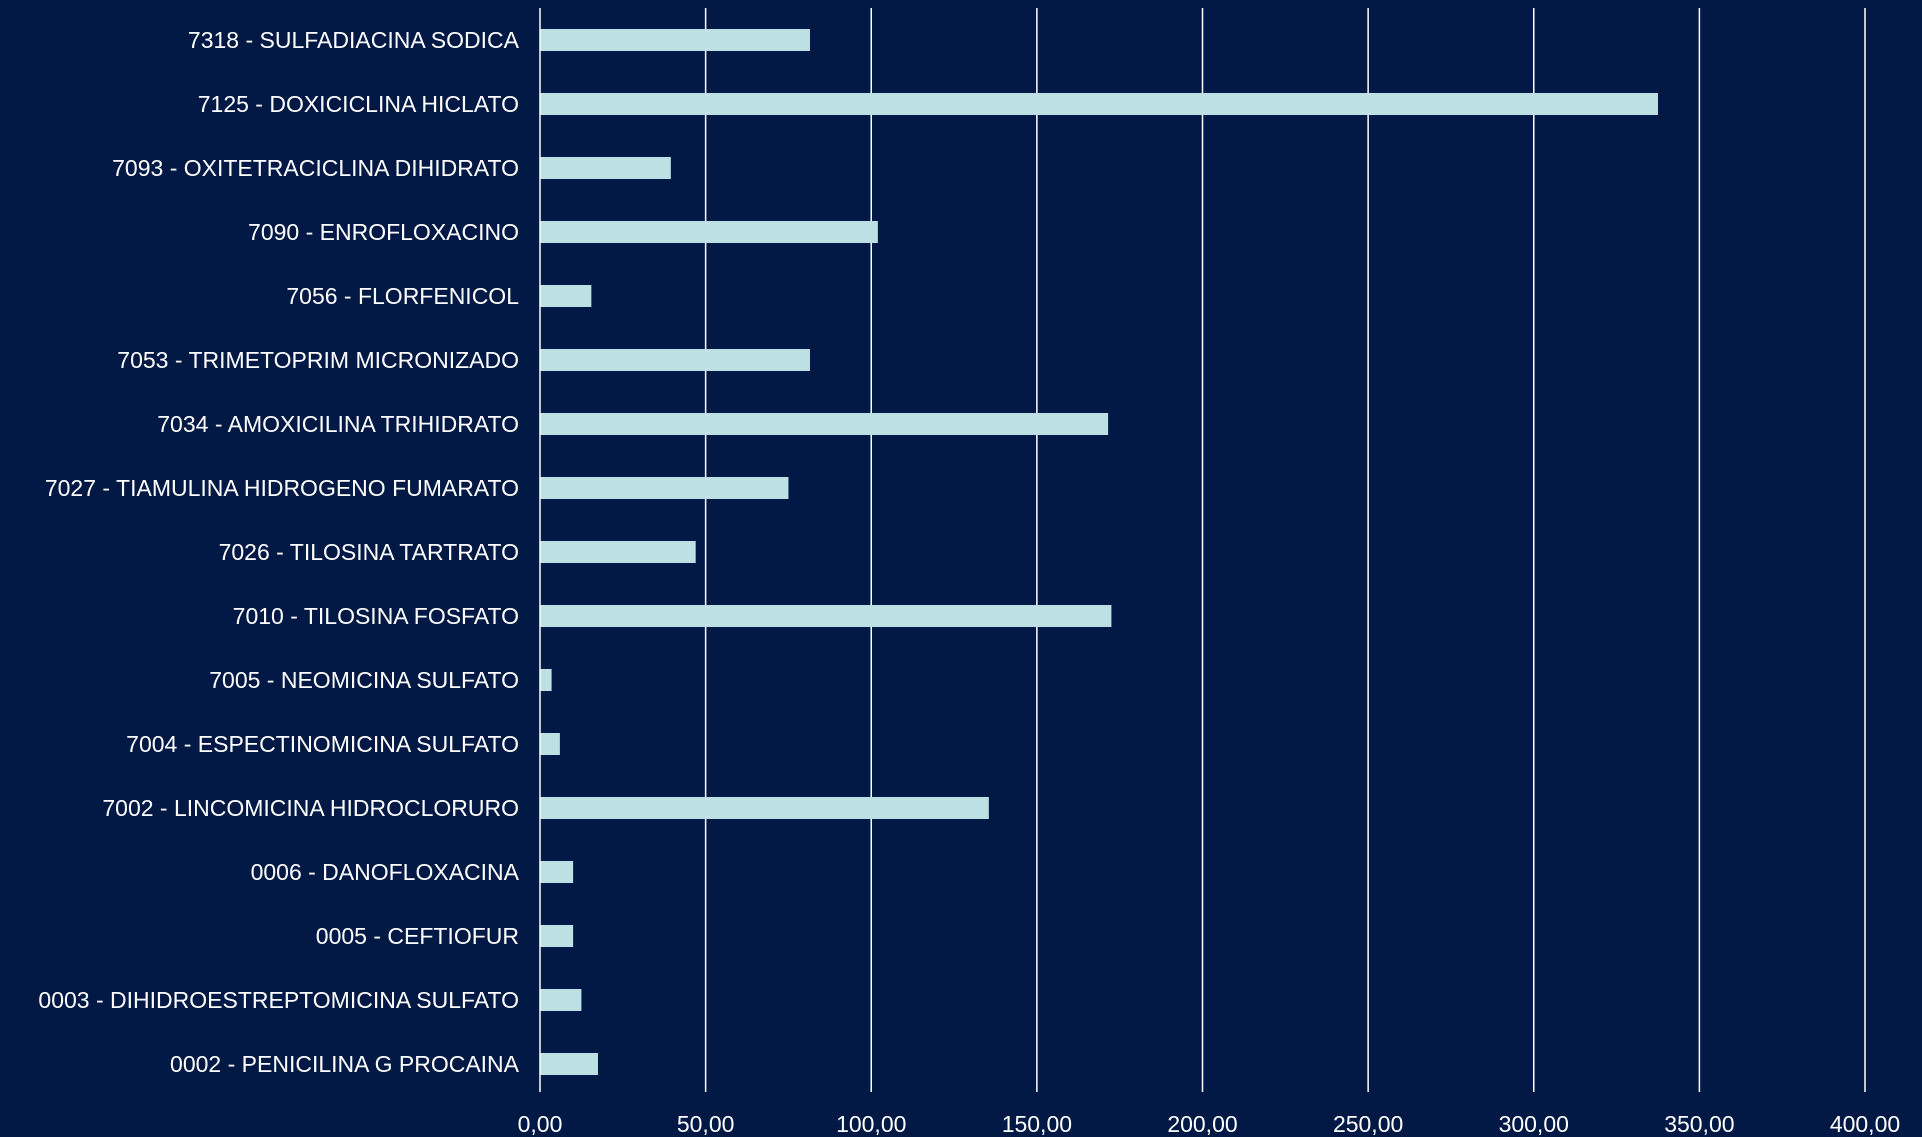 This screenshot has height=1137, width=1922. I want to click on category-label: 7125 - DOXICICLINA HICLATO, so click(358, 104).